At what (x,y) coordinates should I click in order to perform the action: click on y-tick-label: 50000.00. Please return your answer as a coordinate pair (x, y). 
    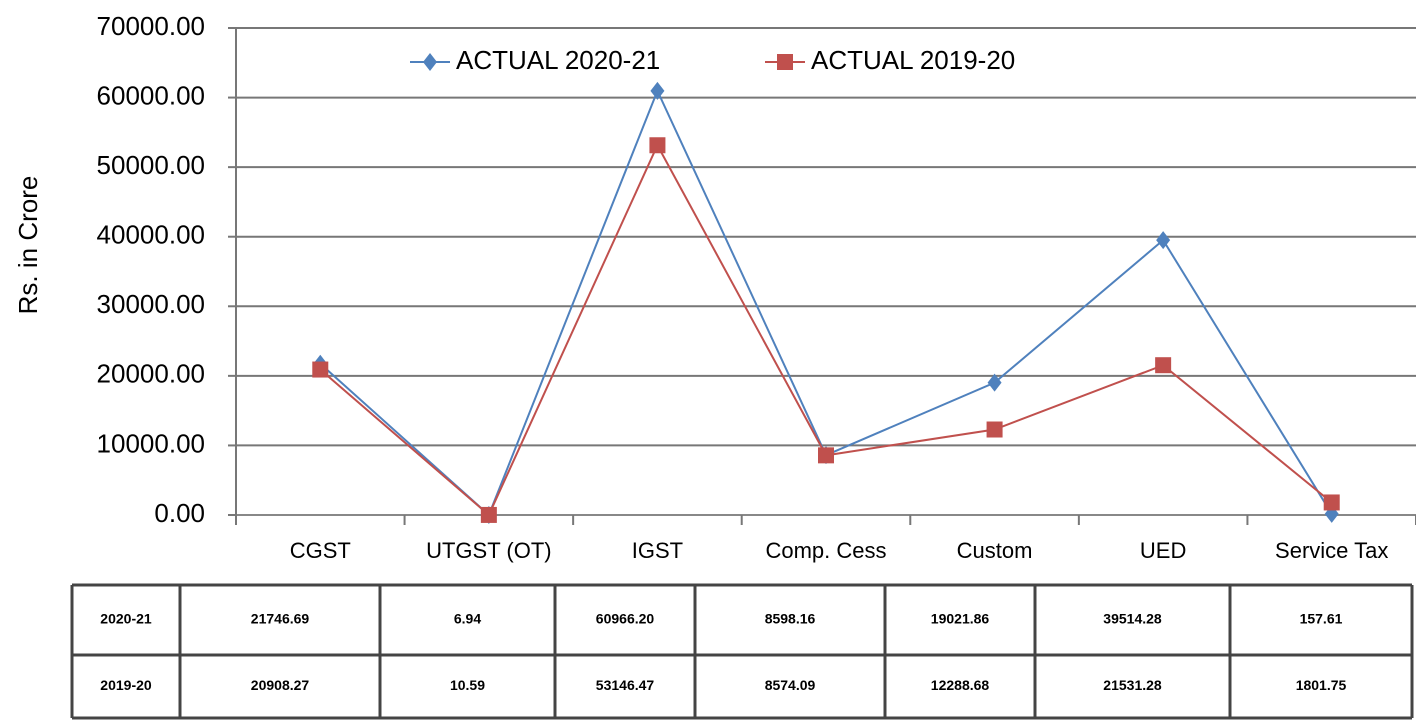
    Looking at the image, I should click on (151, 165).